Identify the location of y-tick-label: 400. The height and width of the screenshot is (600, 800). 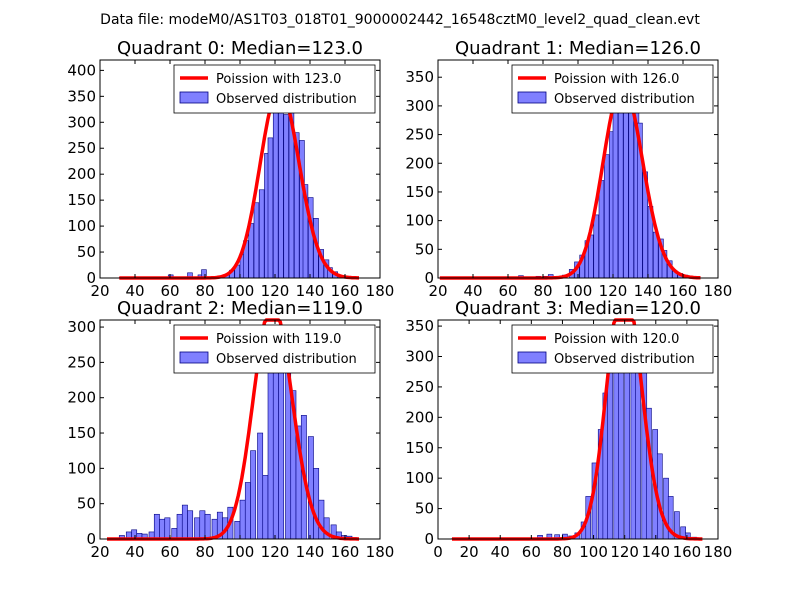
(81, 70).